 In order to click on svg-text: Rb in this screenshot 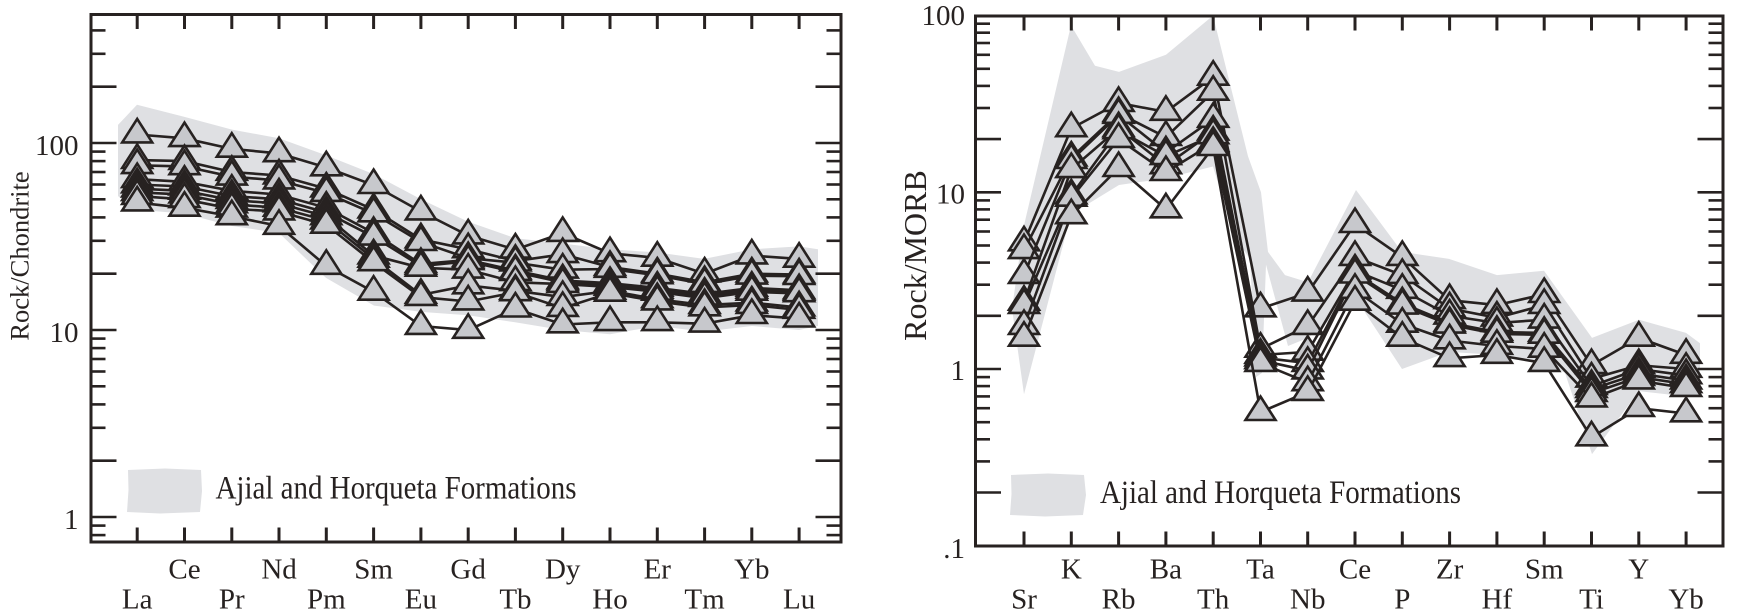, I will do `click(1119, 600)`.